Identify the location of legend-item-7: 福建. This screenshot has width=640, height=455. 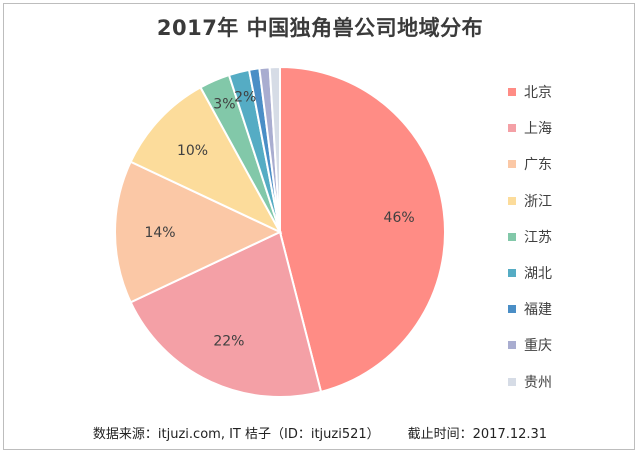
(568, 309).